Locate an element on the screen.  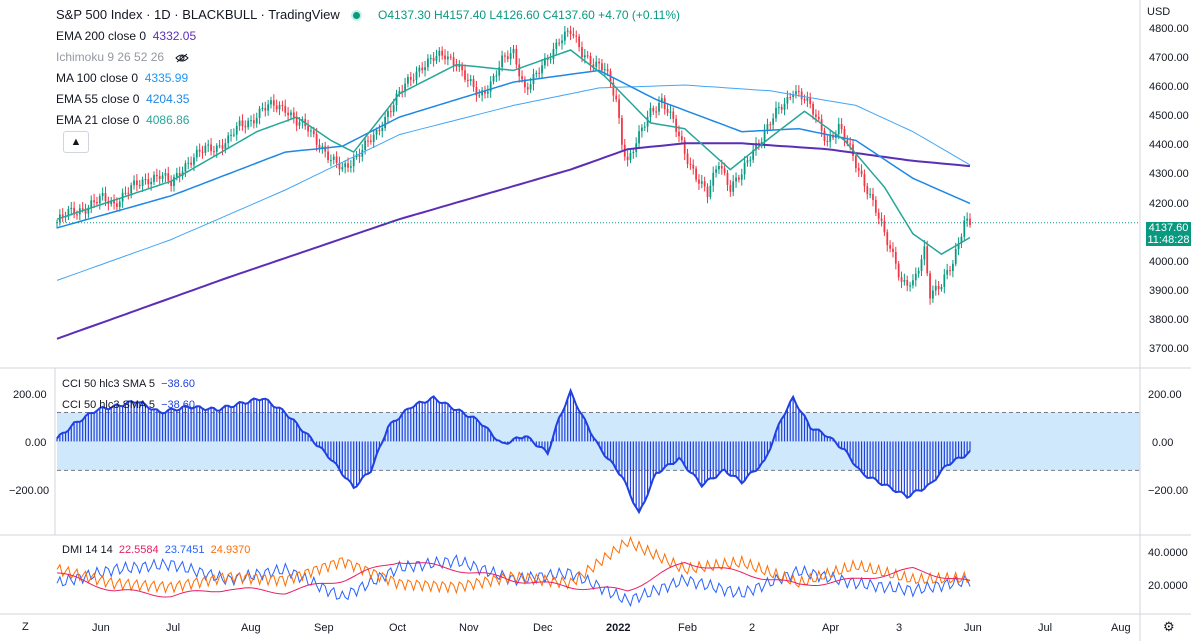
price-tick: 3700.00 is located at coordinates (1169, 349).